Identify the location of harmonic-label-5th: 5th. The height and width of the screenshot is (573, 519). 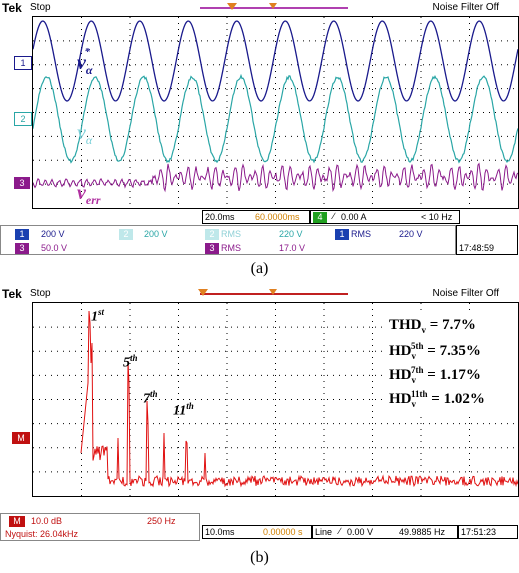
(130, 362).